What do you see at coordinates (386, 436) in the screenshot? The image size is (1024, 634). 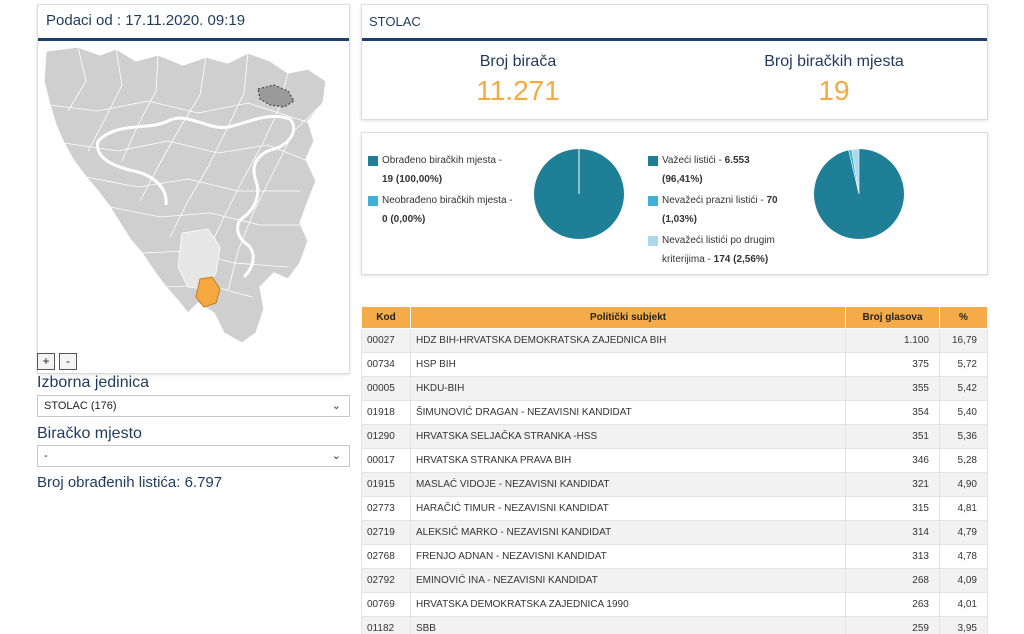 I see `cell-code: 01290` at bounding box center [386, 436].